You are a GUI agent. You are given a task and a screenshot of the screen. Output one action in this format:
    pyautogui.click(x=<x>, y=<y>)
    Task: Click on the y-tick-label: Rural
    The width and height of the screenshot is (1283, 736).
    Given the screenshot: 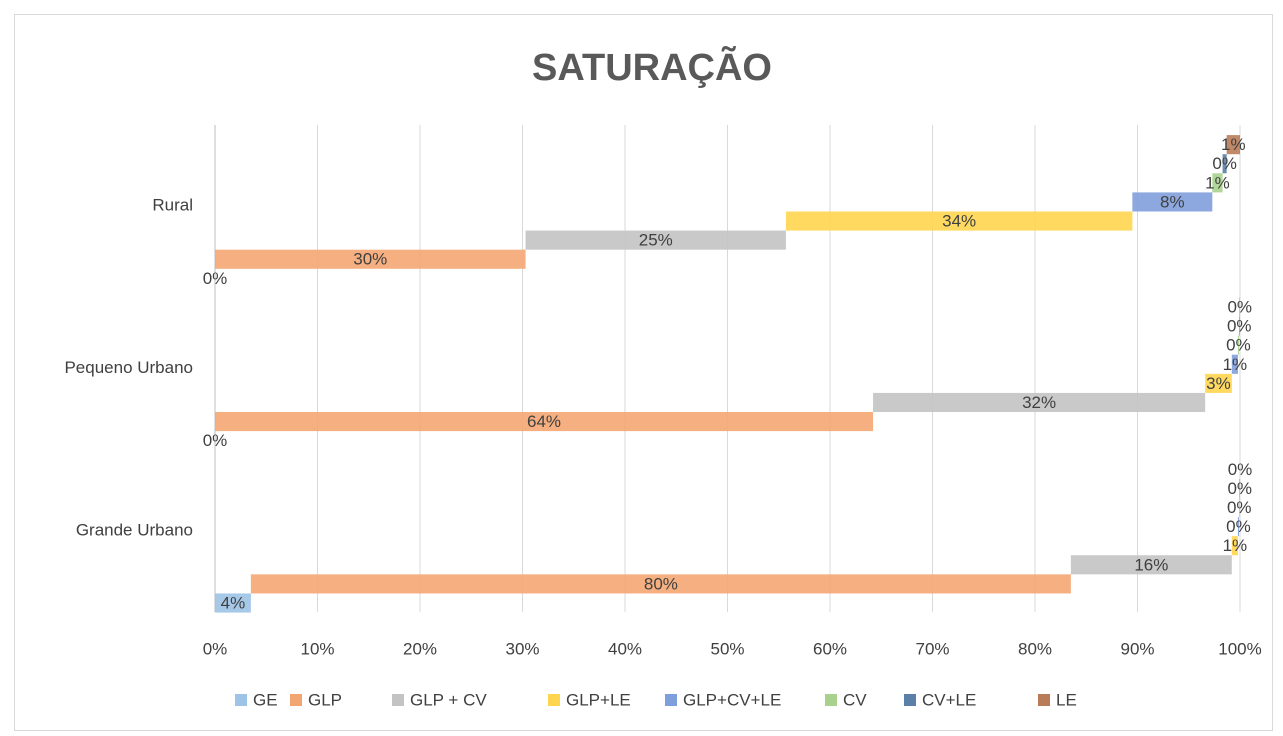 What is the action you would take?
    pyautogui.click(x=172, y=205)
    